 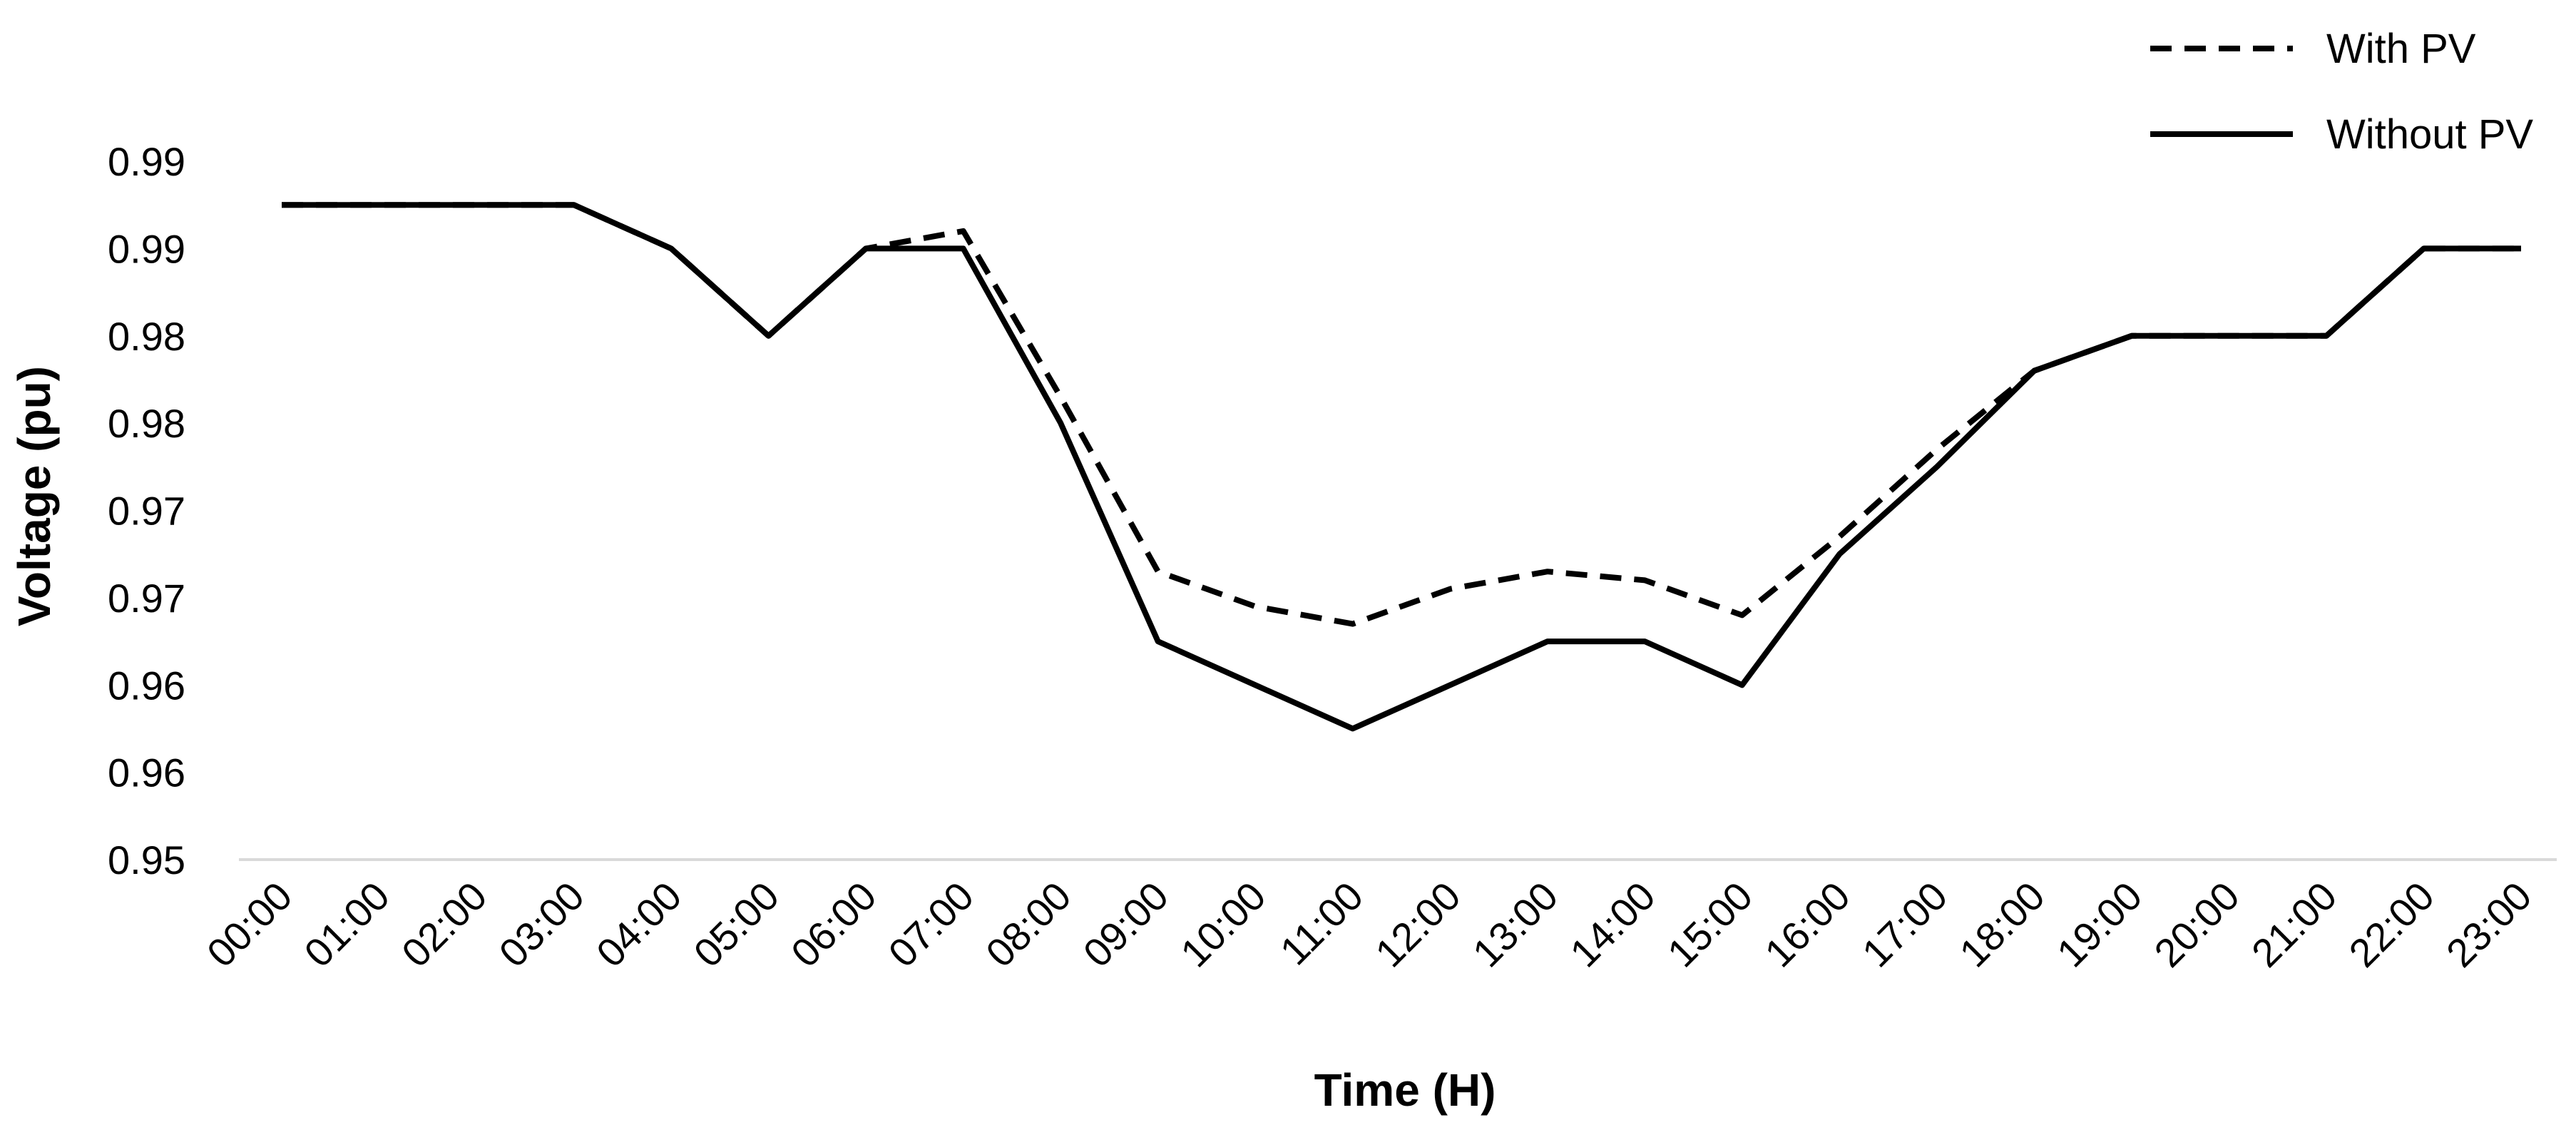 I want to click on x-tick-label: 12:00, so click(x=1418, y=925).